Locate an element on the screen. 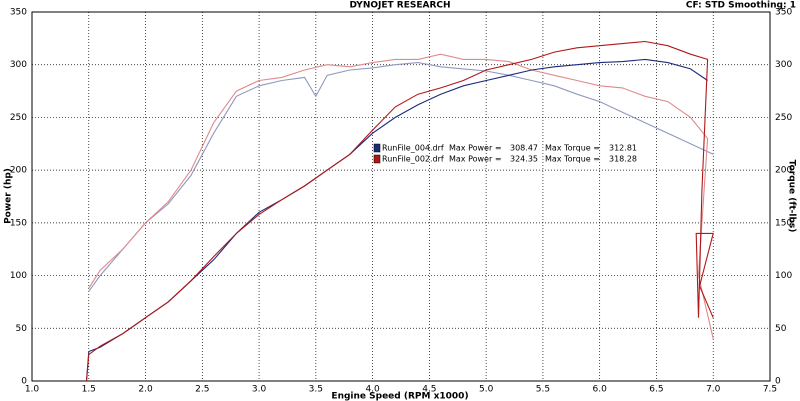  subtitle: CF: STD Smoothing: 1 is located at coordinates (741, 6).